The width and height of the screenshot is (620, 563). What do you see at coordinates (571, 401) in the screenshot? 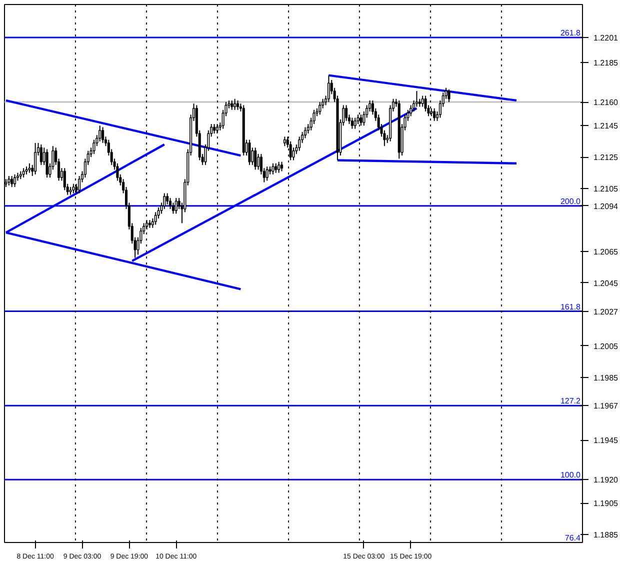
I see `annotation: 127.2` at bounding box center [571, 401].